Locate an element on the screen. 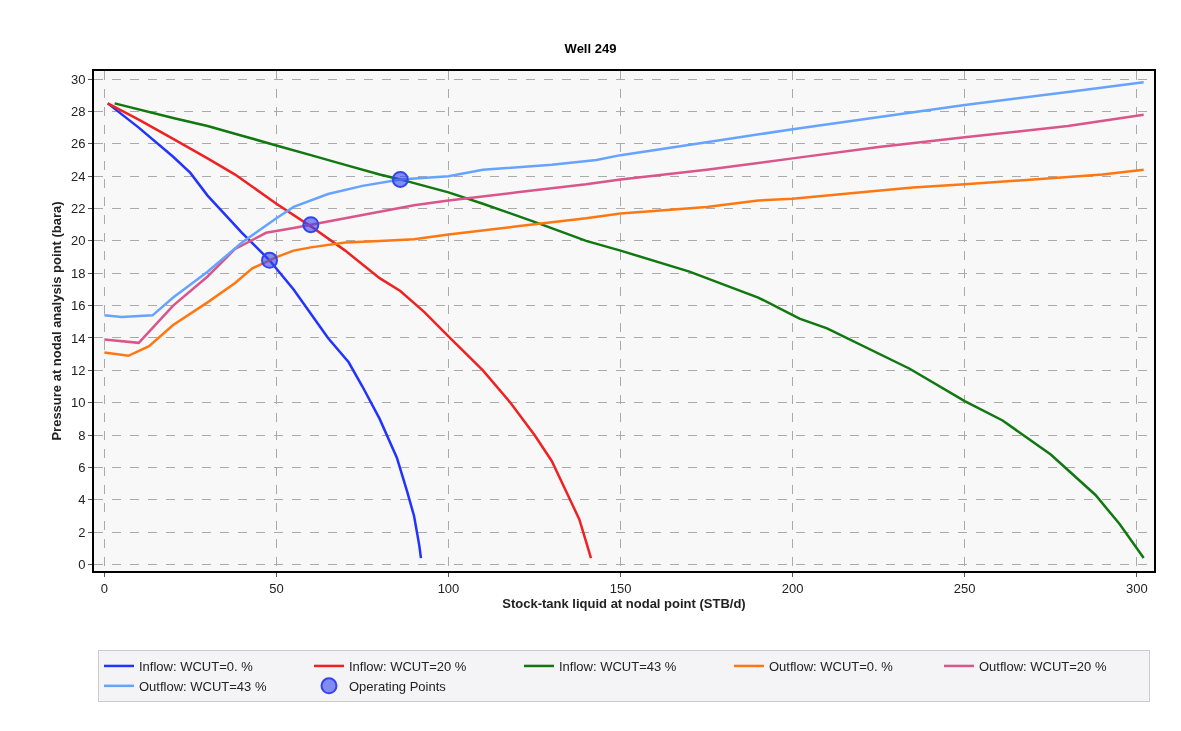 Image resolution: width=1181 pixels, height=731 pixels. x-axis-title: Stock-tank liquid at nodal point (STB/d) is located at coordinates (624, 603).